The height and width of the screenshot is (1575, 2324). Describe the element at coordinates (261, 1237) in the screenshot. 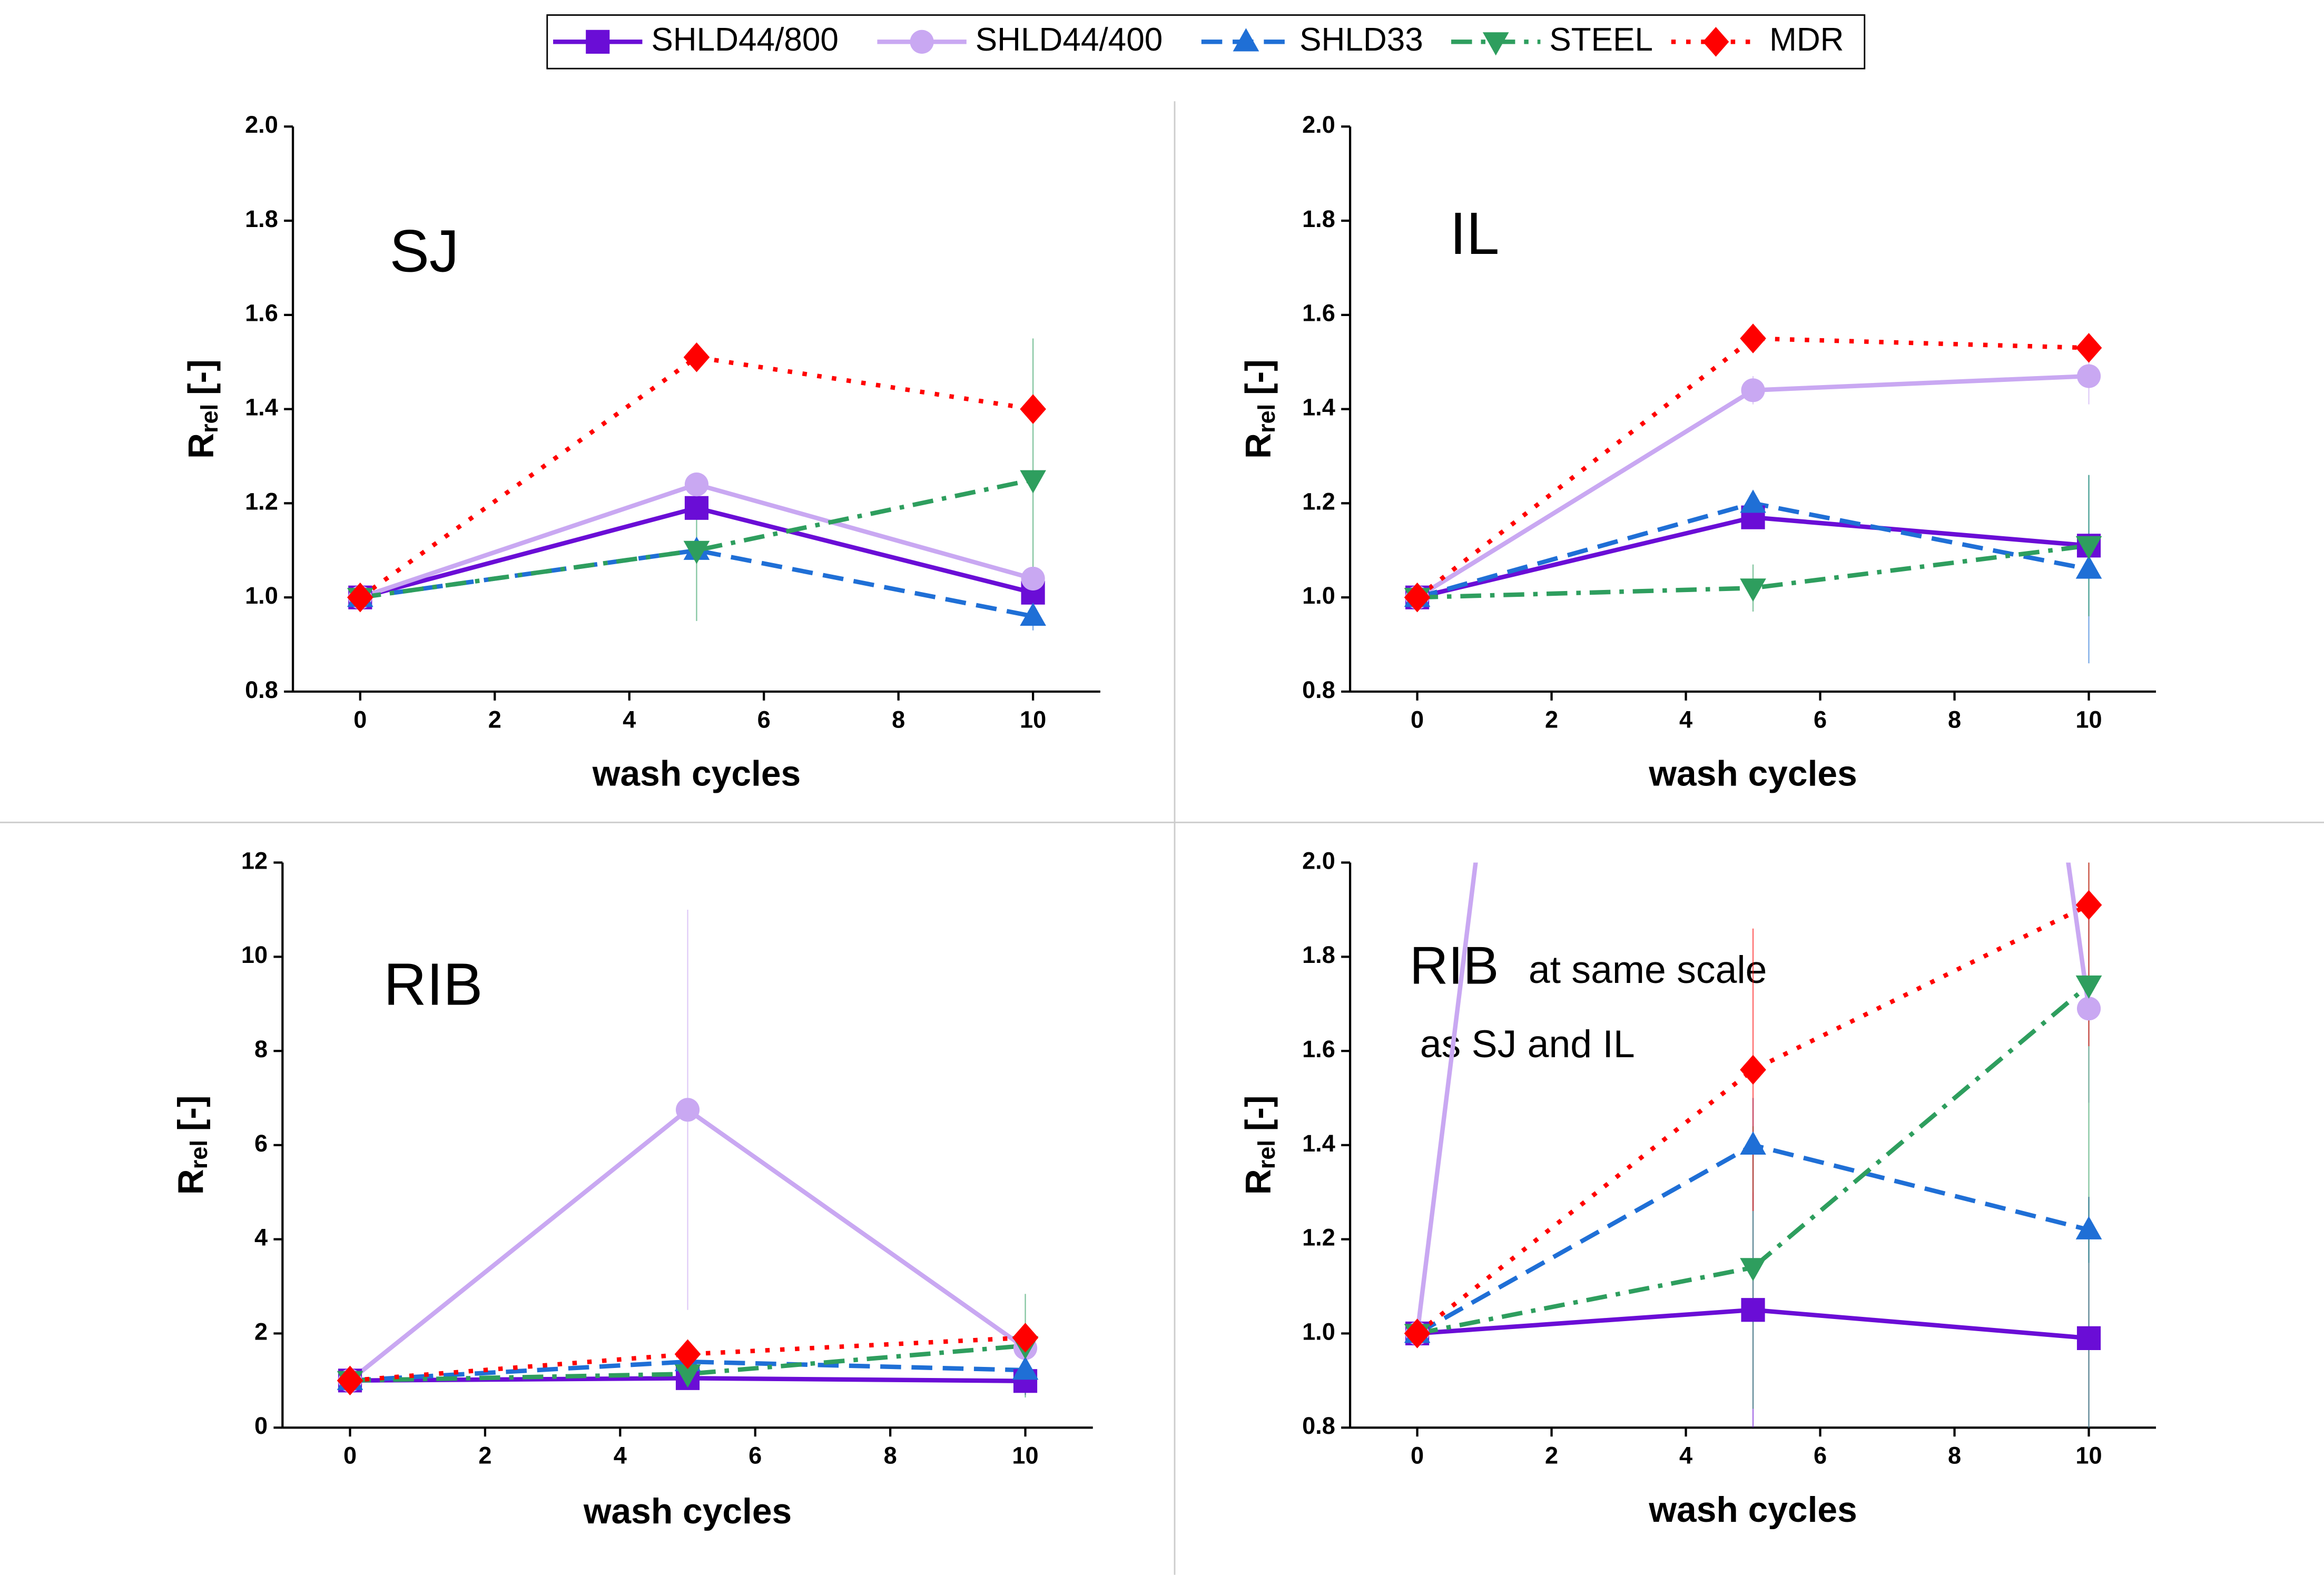

I see `y-tick-label: 4` at that location.